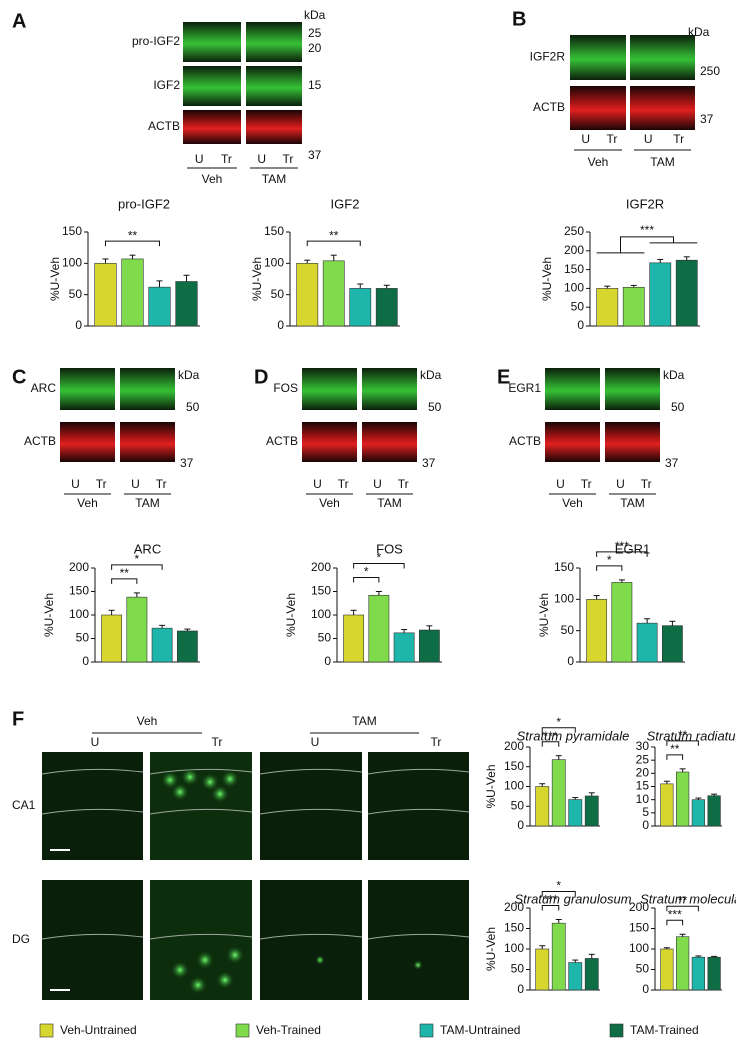 This screenshot has height=1050, width=736. Describe the element at coordinates (345, 203) in the screenshot. I see `chart-title: IGF2` at that location.